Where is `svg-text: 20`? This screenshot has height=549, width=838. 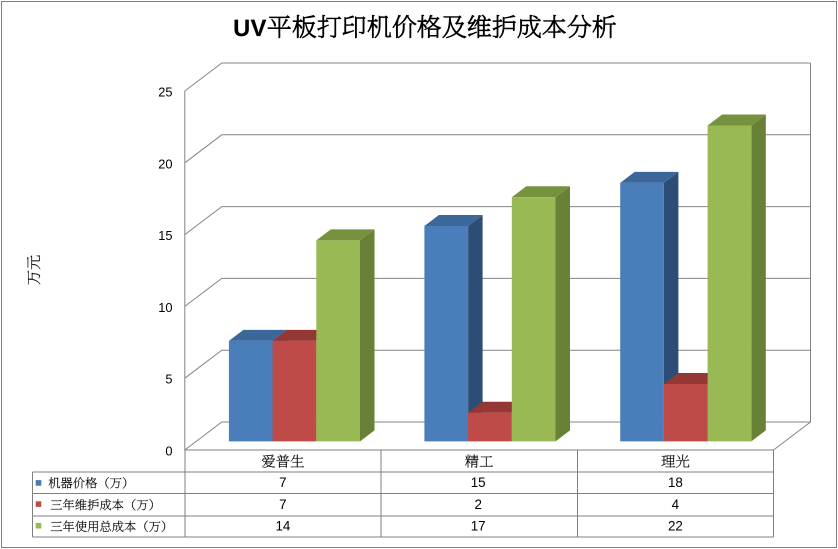
svg-text: 20 is located at coordinates (165, 163).